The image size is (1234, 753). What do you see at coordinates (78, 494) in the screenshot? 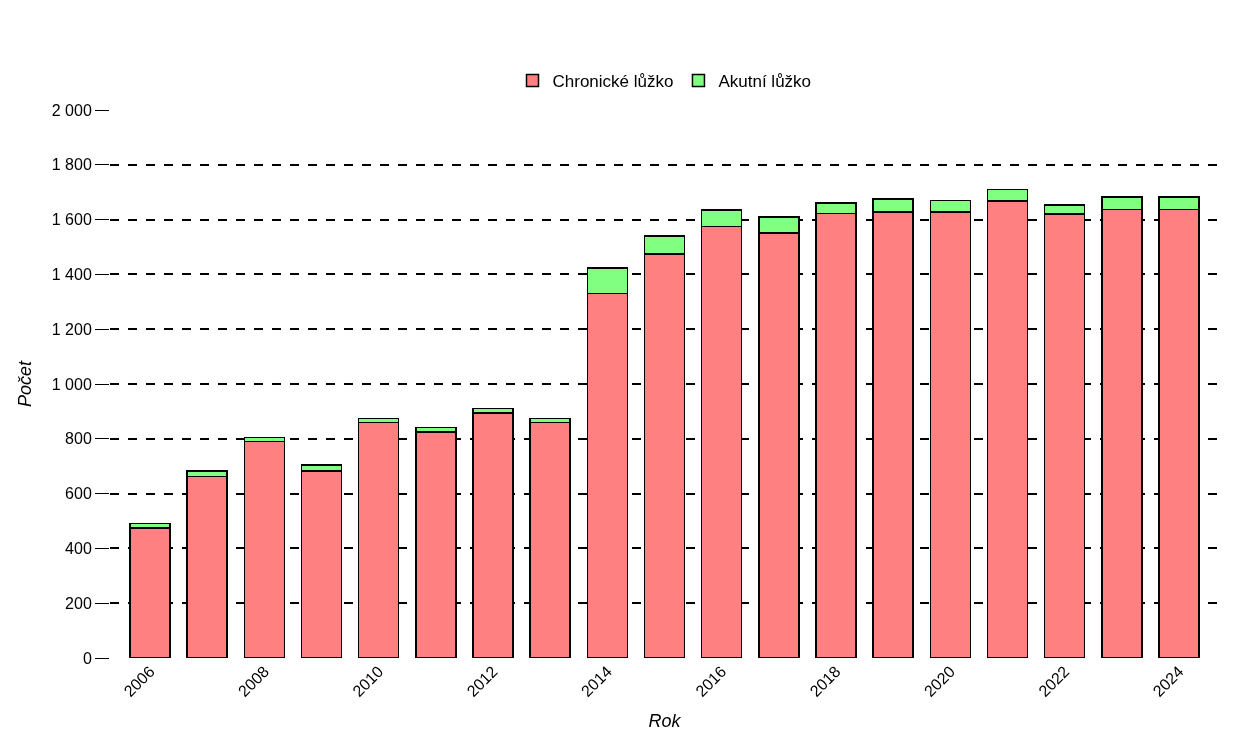
I see `y-tick-label: 600` at bounding box center [78, 494].